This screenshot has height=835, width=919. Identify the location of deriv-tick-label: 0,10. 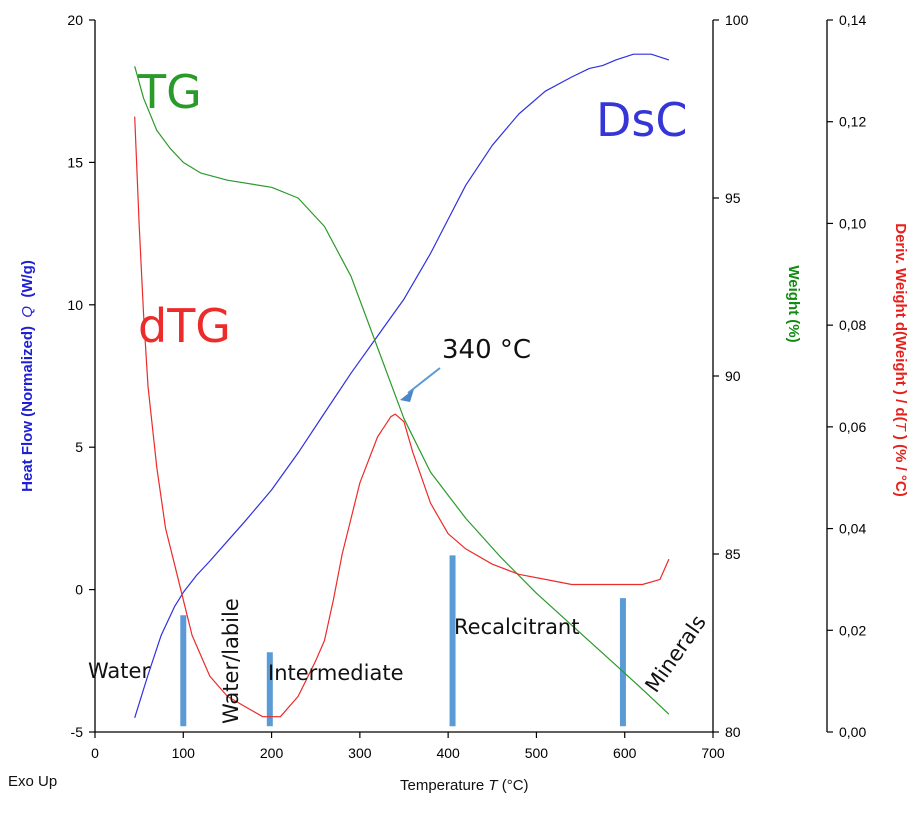
(852, 223).